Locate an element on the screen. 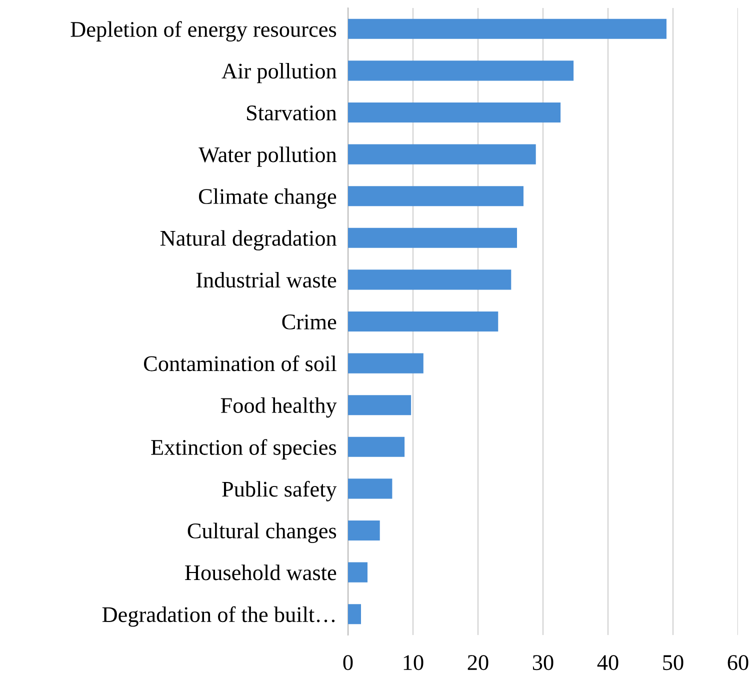 This screenshot has height=681, width=752. y-tick-label: Cultural changes is located at coordinates (262, 533).